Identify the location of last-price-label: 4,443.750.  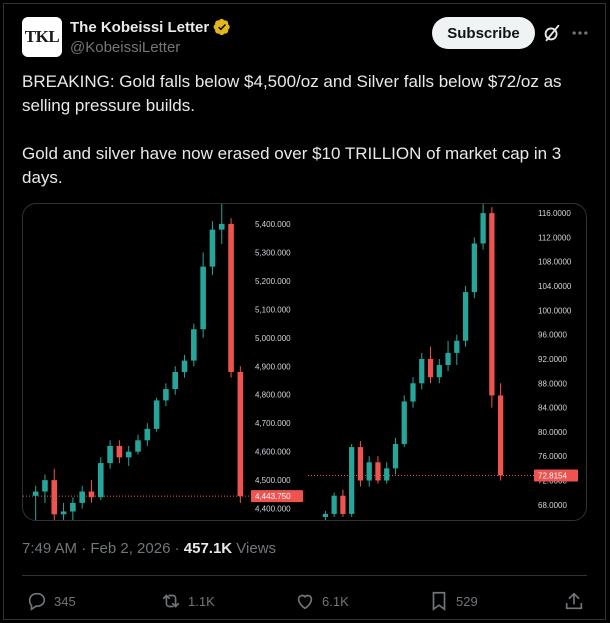
(273, 496).